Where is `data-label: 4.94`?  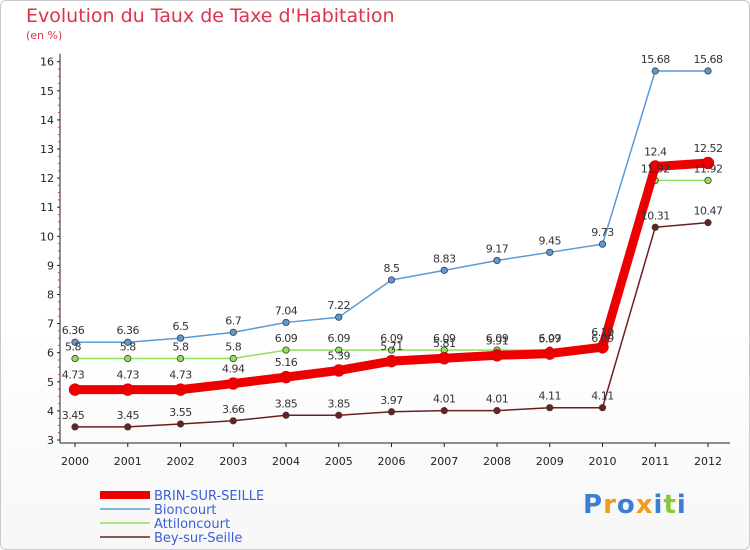
data-label: 4.94 is located at coordinates (233, 369).